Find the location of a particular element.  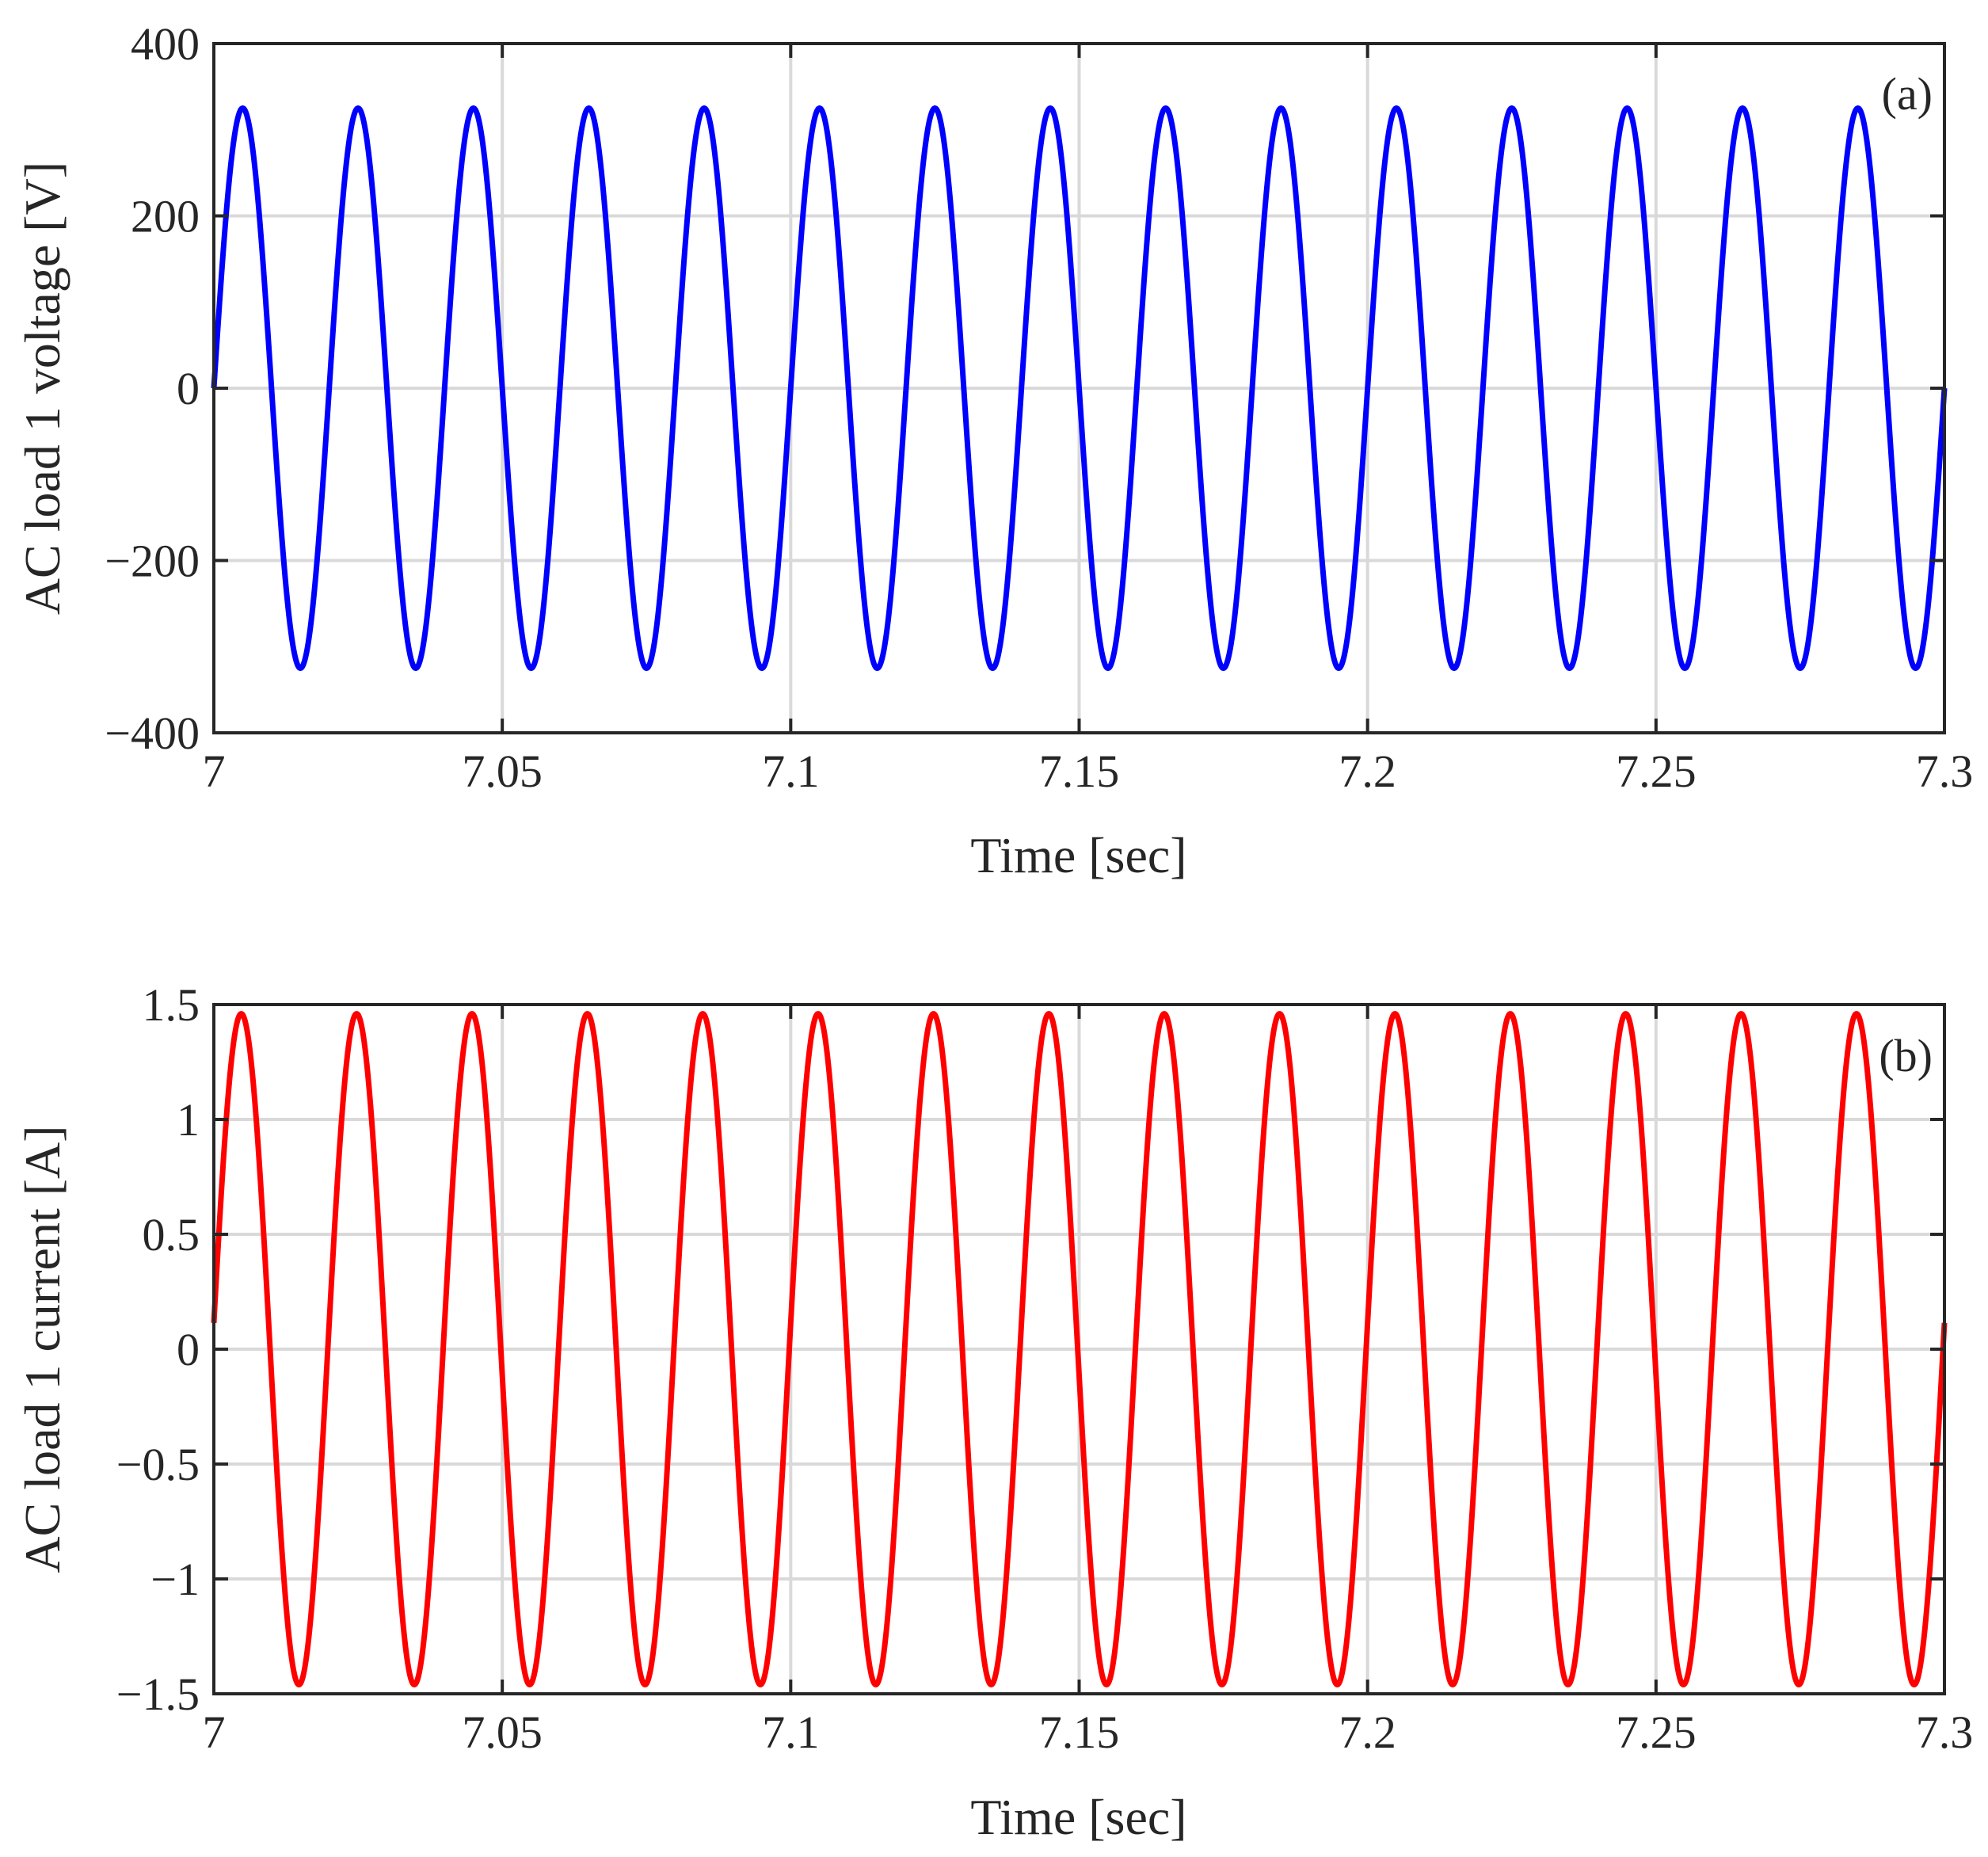

voltage-x-tick-label: 7 is located at coordinates (215, 771).